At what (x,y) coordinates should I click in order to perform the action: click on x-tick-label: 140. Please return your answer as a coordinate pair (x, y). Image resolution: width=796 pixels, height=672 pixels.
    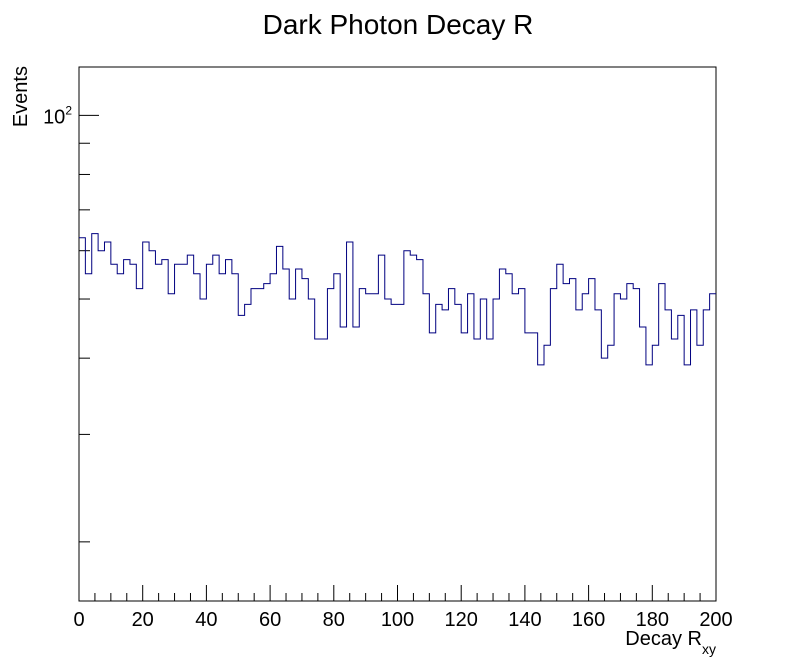
    Looking at the image, I should click on (524, 620).